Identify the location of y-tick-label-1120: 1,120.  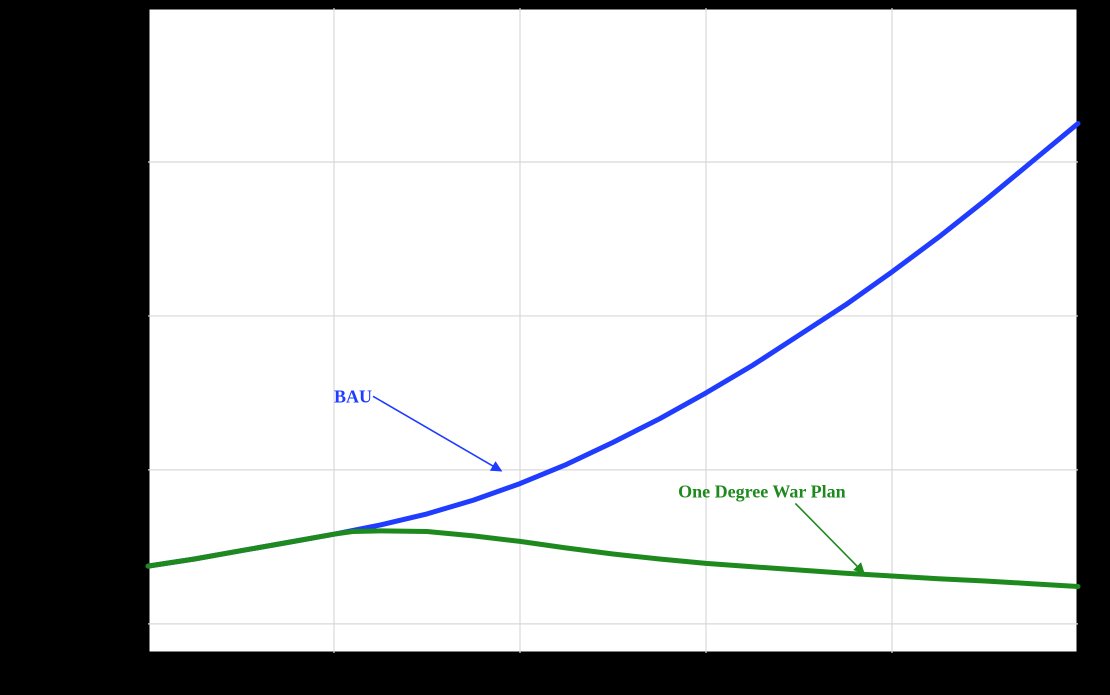
(96, 161).